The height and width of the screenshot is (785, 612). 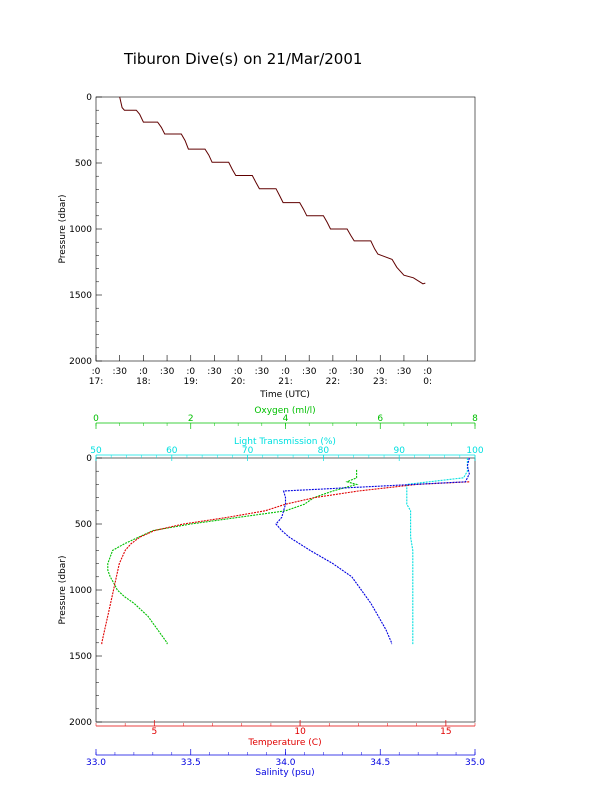 What do you see at coordinates (372, 551) in the screenshot?
I see `salinity-profile-line` at bounding box center [372, 551].